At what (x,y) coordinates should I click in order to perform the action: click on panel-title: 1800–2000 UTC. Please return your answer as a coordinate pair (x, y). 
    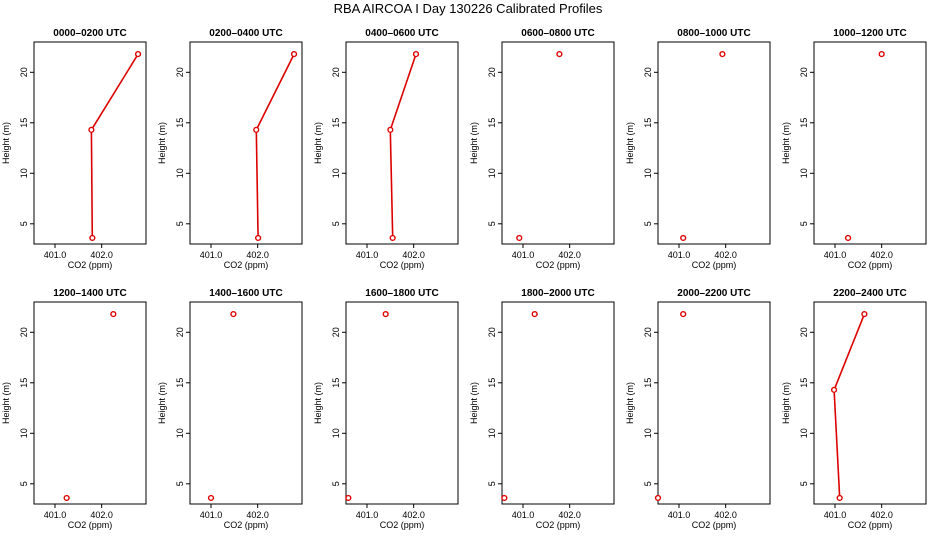
    Looking at the image, I should click on (557, 293).